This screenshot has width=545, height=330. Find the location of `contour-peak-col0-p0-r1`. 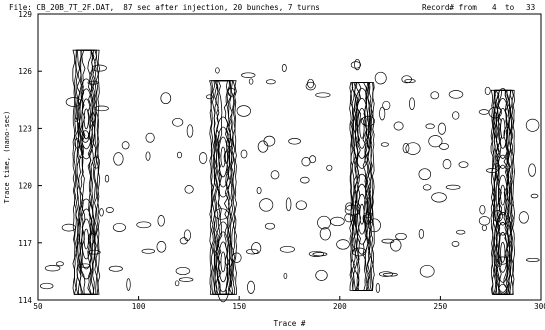

contour-peak-col0-p0-r1 is located at coordinates (86, 119).